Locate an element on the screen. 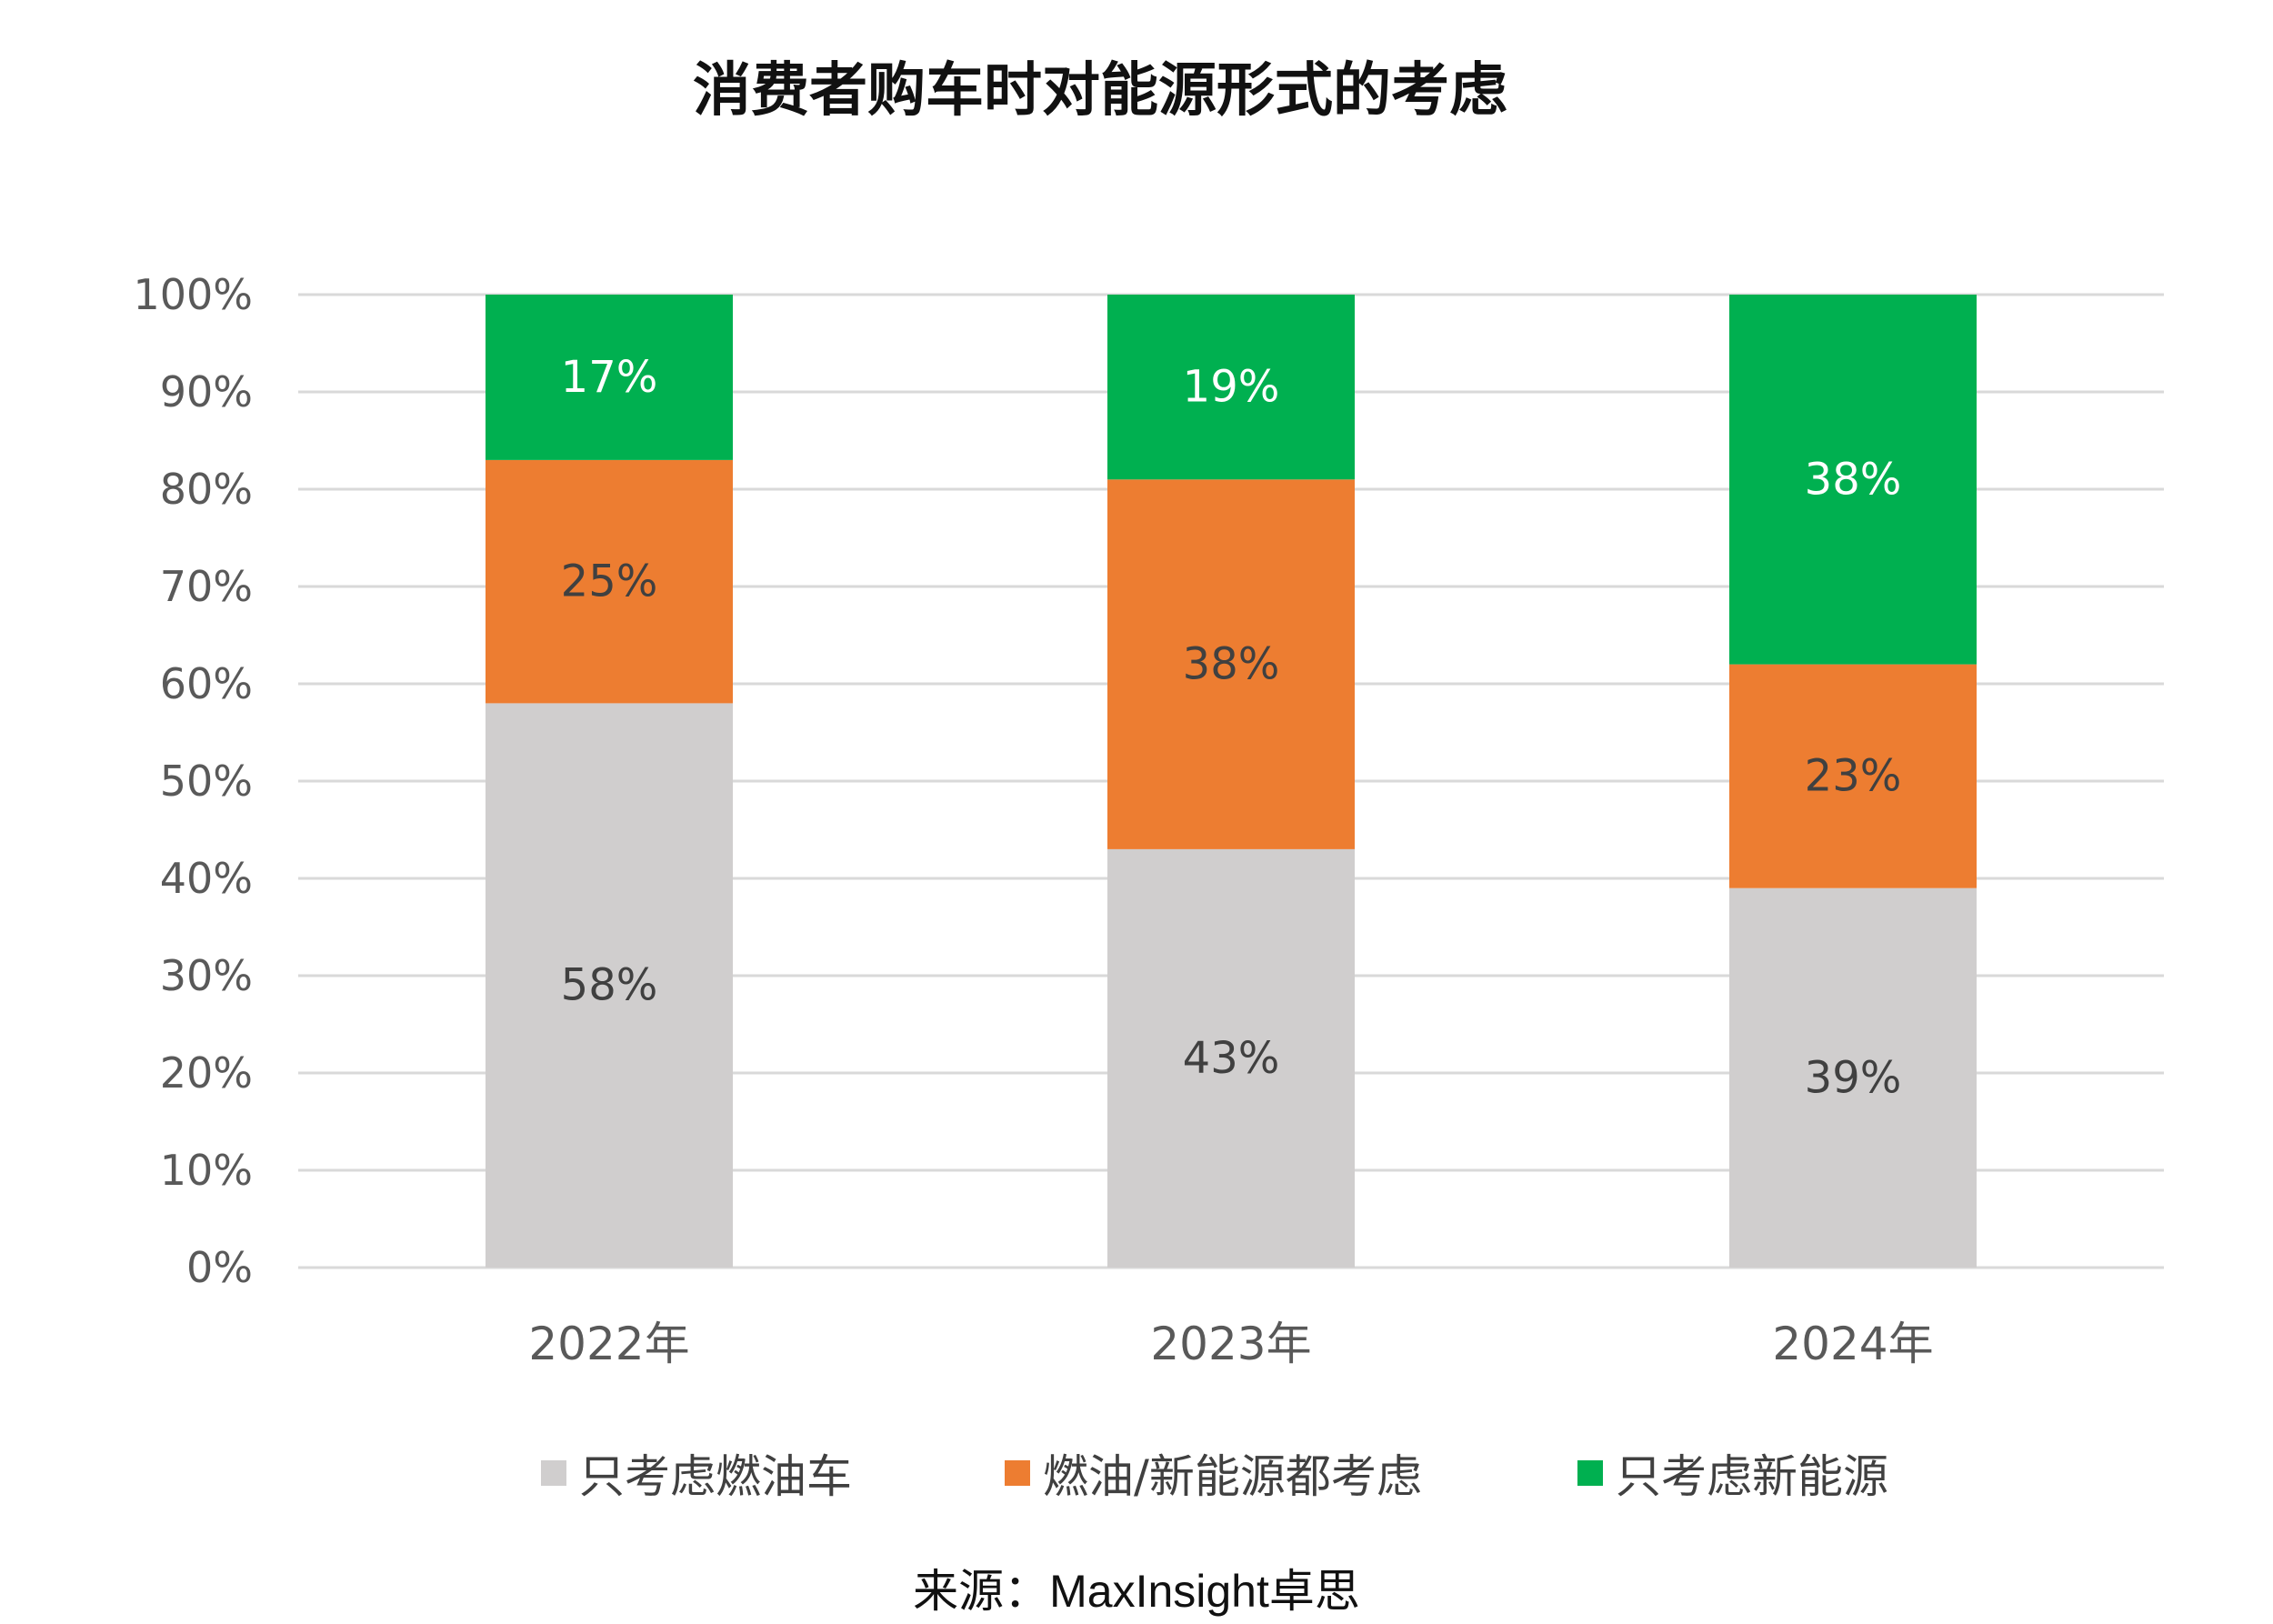 The height and width of the screenshot is (1624, 2273). data-label: 19% is located at coordinates (1231, 387).